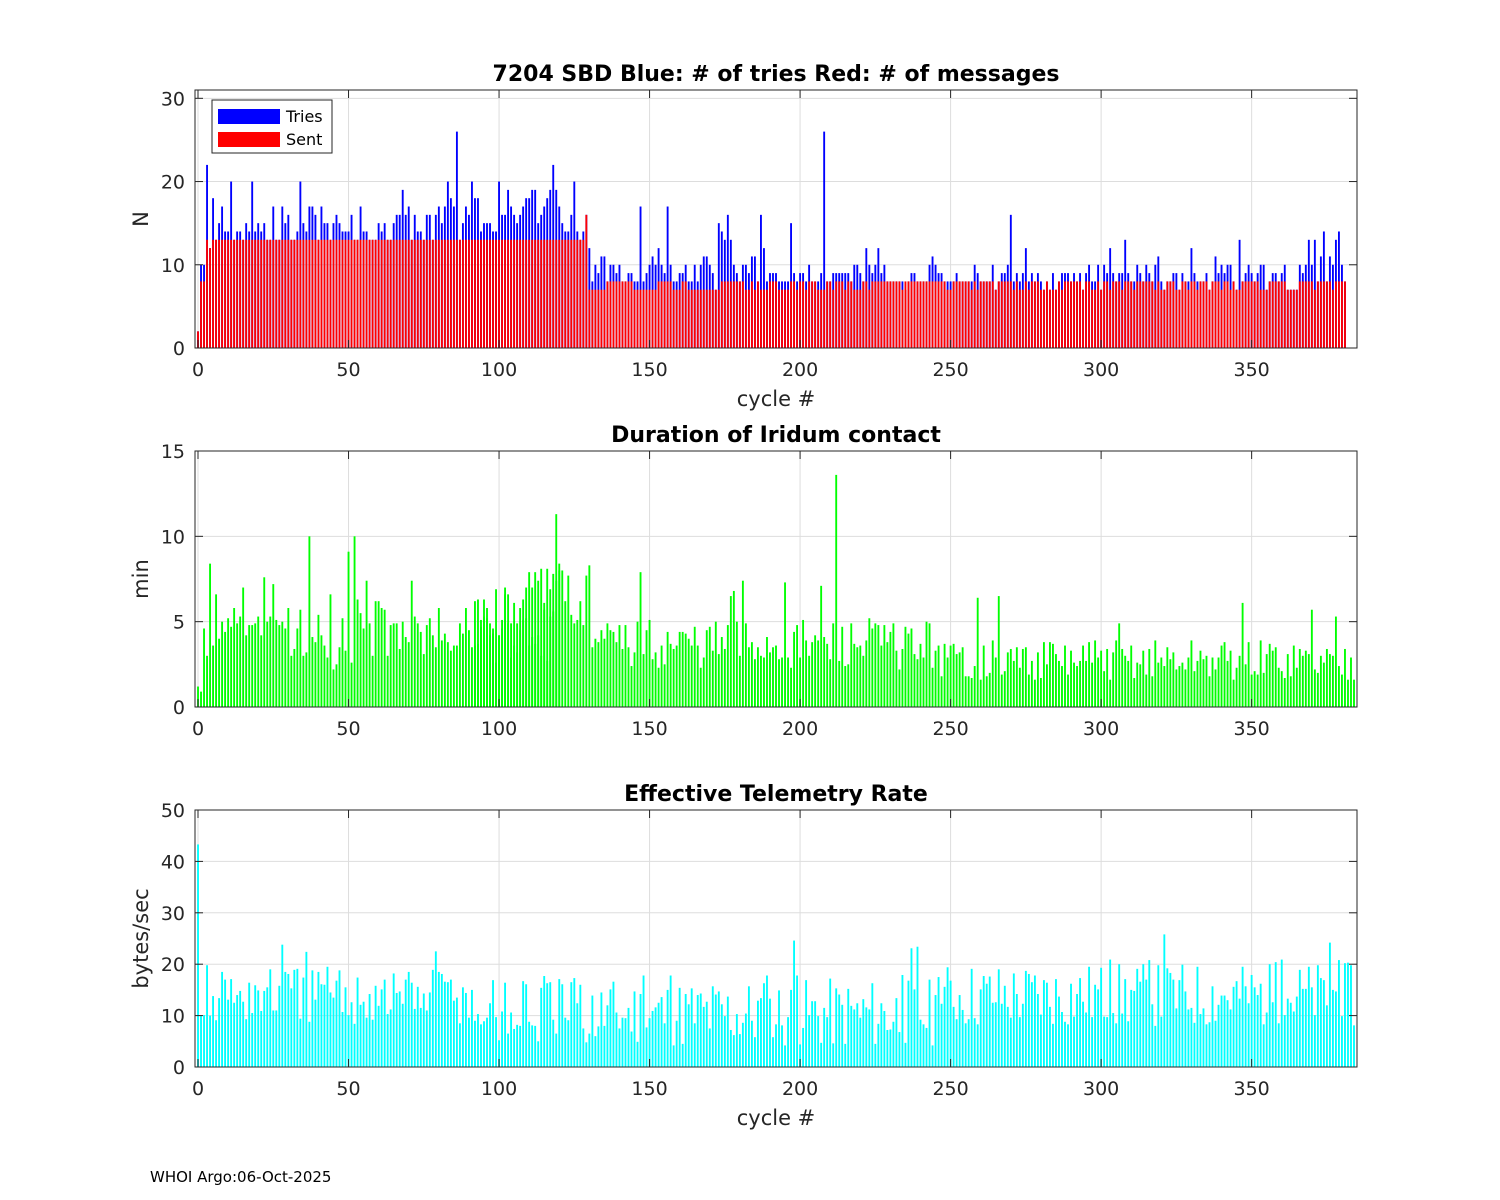  Describe the element at coordinates (824, 239) in the screenshot. I see `tries-bar` at that location.